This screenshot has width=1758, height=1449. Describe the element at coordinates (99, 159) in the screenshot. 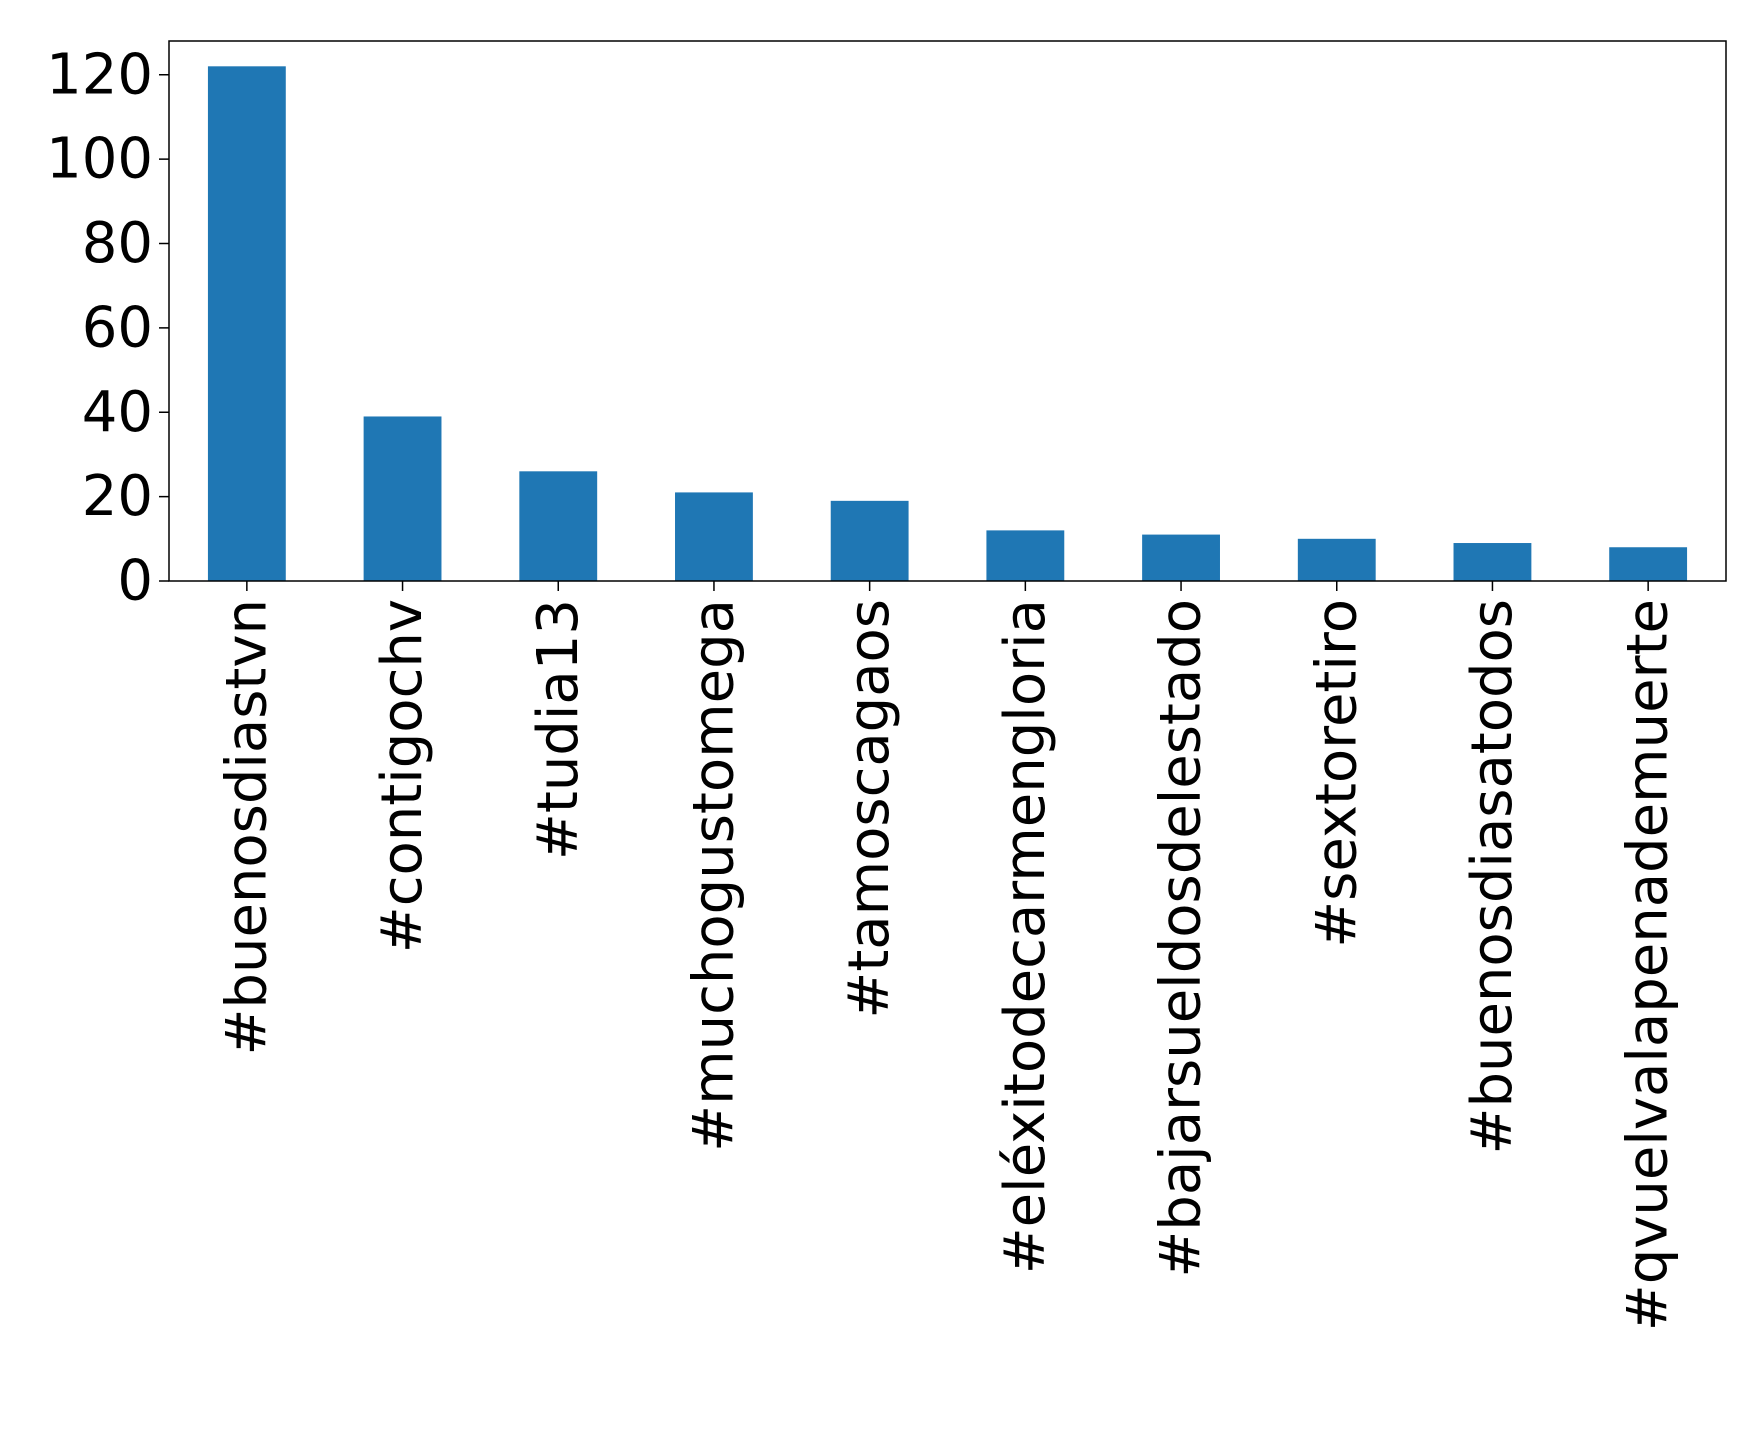

I see `y-tick-label: 100` at that location.